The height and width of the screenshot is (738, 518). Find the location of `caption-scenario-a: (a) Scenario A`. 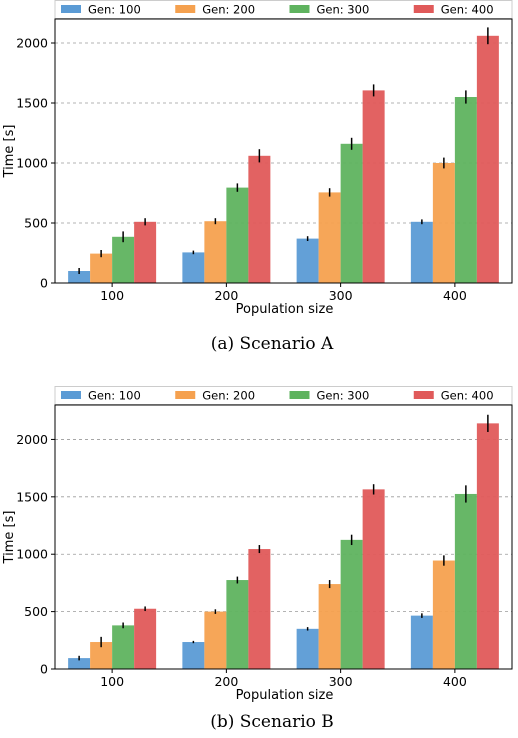

caption-scenario-a: (a) Scenario A is located at coordinates (272, 344).